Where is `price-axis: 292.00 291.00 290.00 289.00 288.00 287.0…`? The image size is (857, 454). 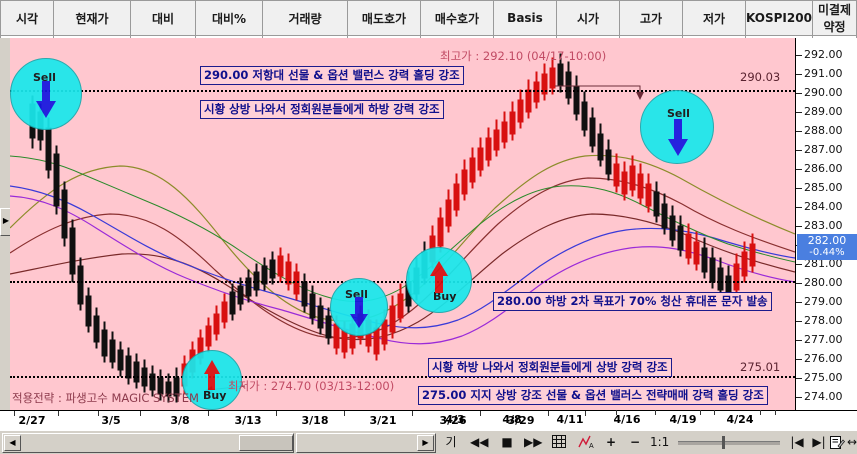
price-axis: 292.00 291.00 290.00 289.00 288.00 287.0… is located at coordinates (826, 224).